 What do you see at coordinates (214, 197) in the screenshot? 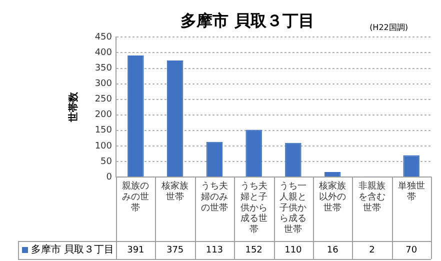
I see `x-tick-label: うち夫婦のみの世帯` at bounding box center [214, 197].